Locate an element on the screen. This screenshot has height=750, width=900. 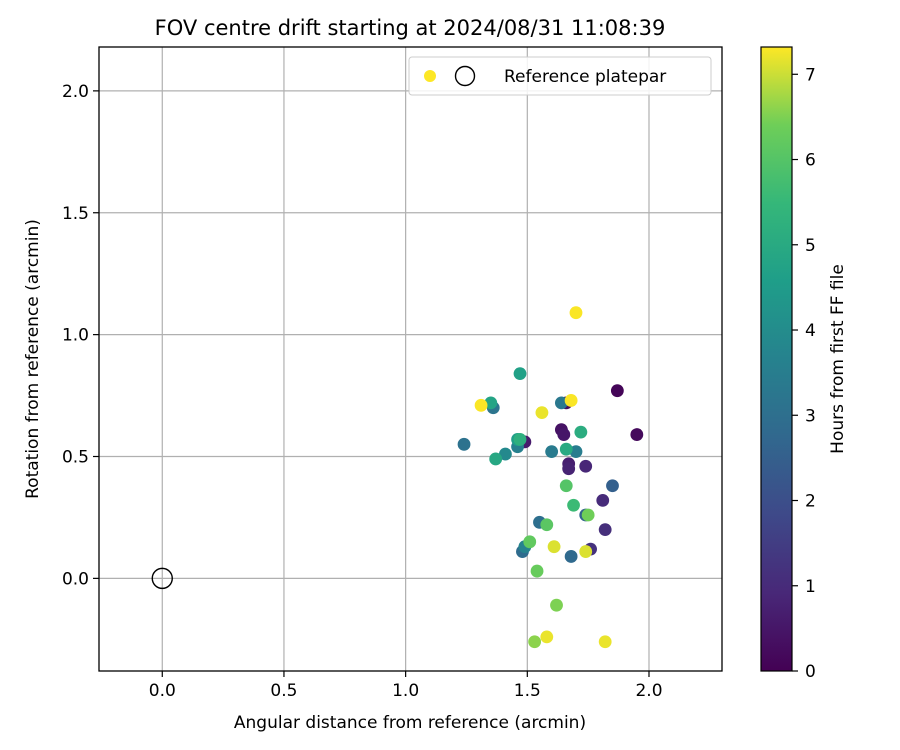
x-axis-ticks: 0.0 0.5 1.0 1.5 2.0 is located at coordinates (406, 686).